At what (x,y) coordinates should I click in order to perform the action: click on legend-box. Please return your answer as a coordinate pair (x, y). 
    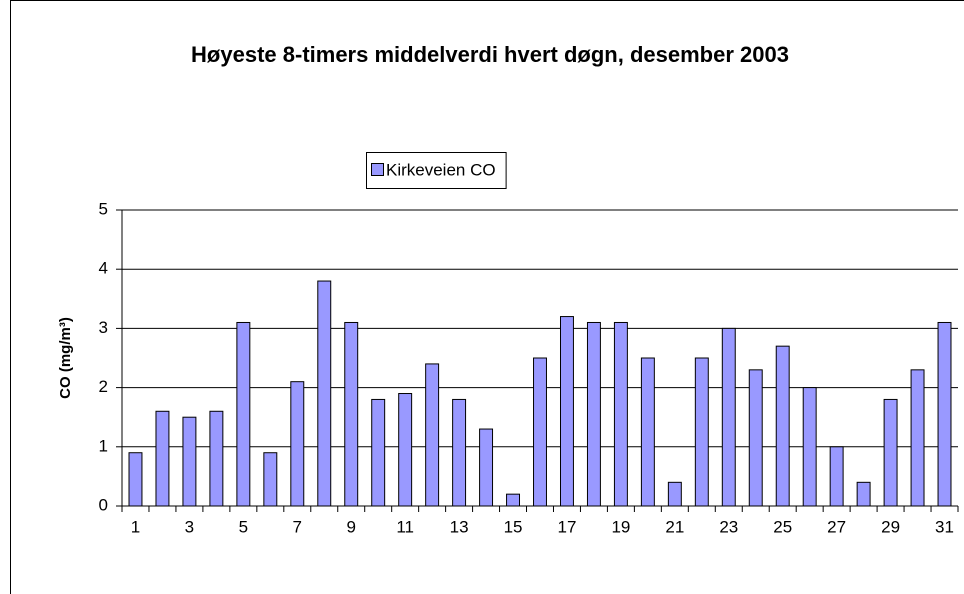
    Looking at the image, I should click on (436, 170).